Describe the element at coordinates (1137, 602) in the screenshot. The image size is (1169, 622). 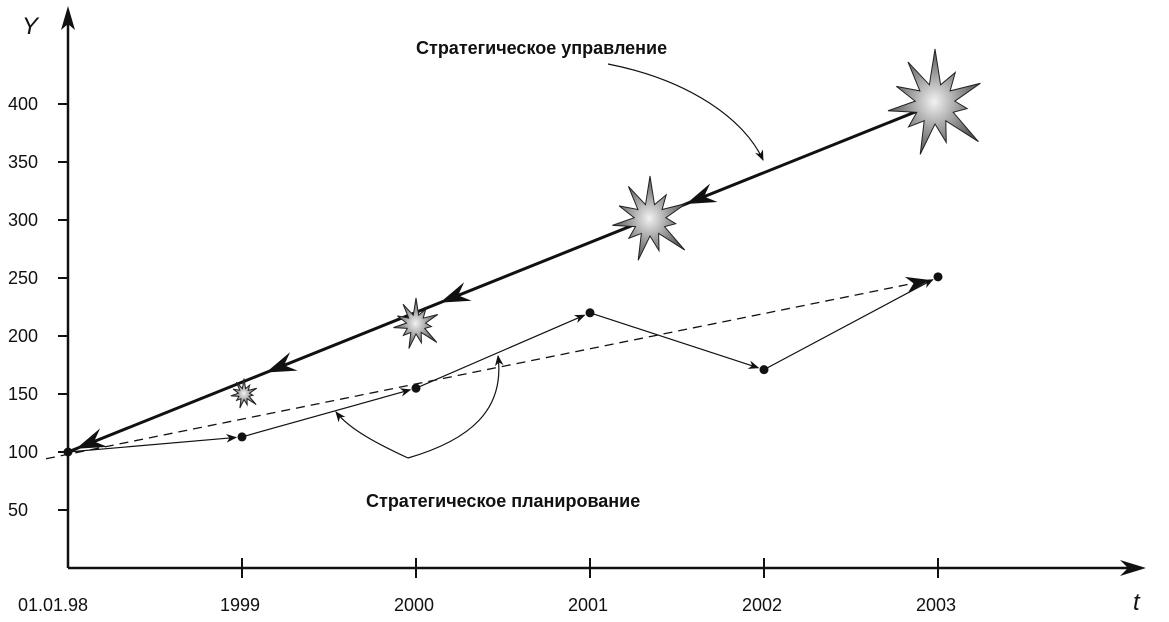
I see `x-axis-title: t` at that location.